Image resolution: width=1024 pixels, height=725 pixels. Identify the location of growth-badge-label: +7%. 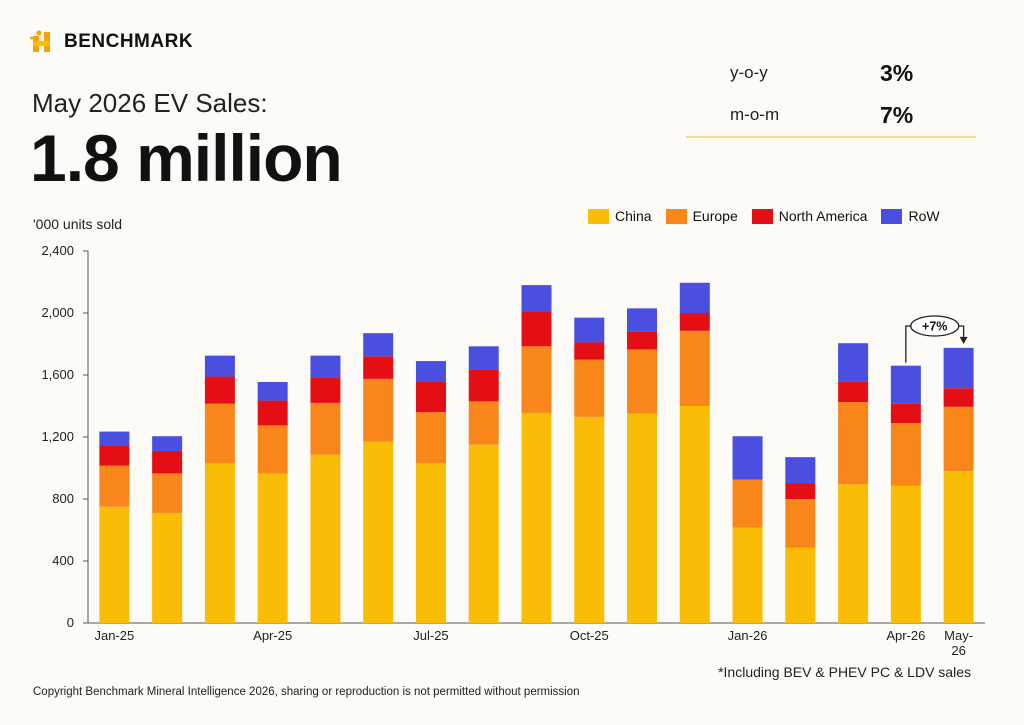
(934, 327).